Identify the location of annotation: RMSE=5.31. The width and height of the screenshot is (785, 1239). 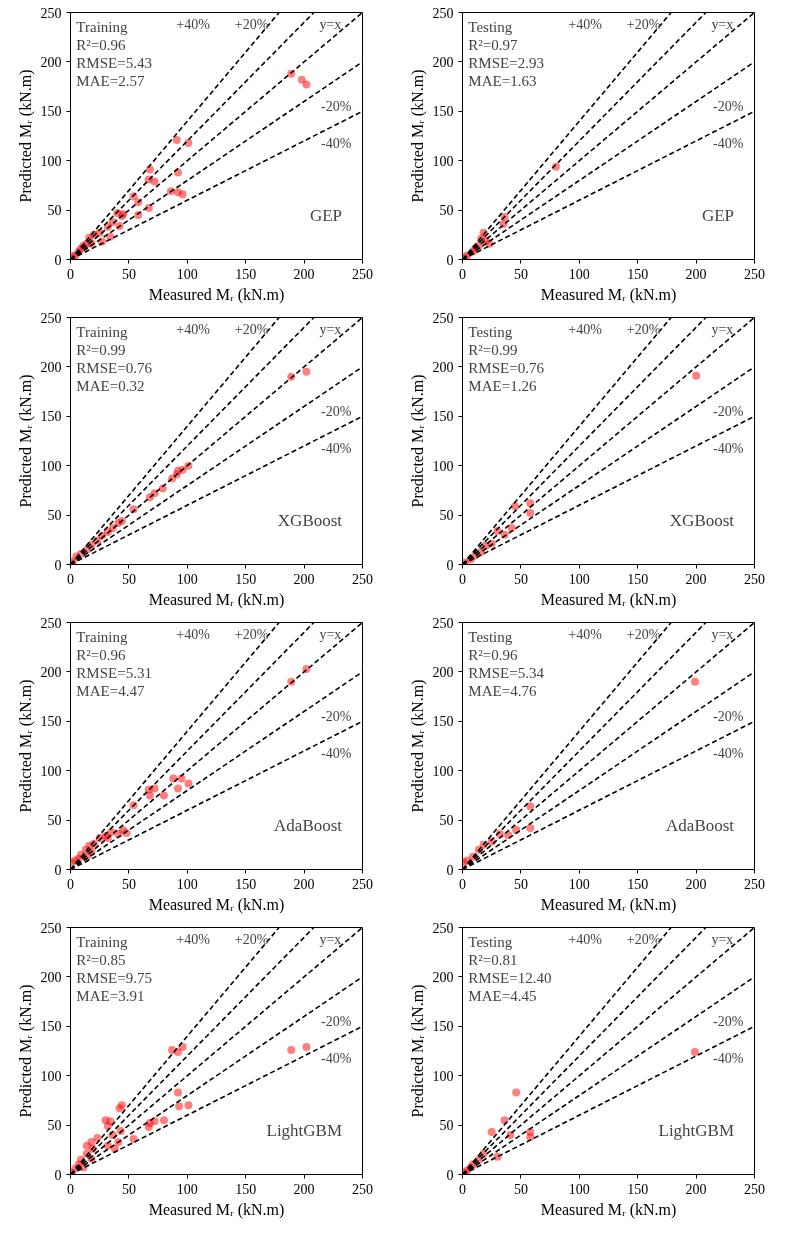
(114, 672).